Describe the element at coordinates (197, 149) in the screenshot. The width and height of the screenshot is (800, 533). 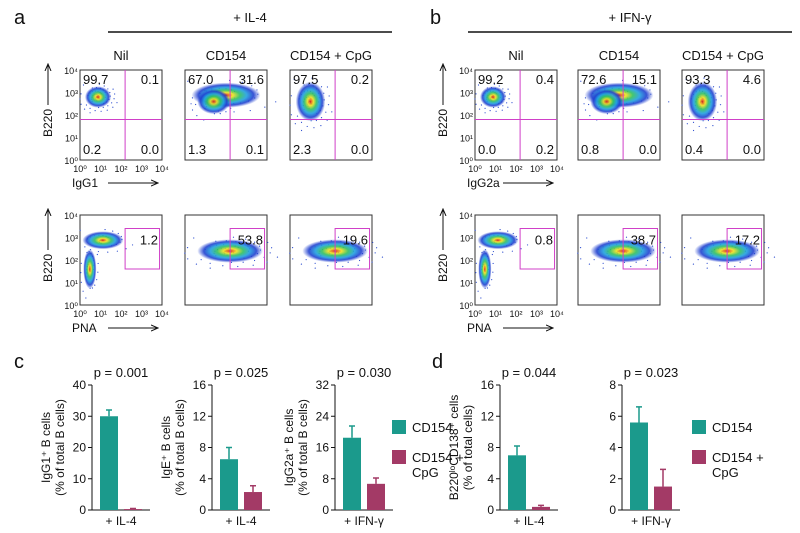
I see `quadrant-value: 1.3` at that location.